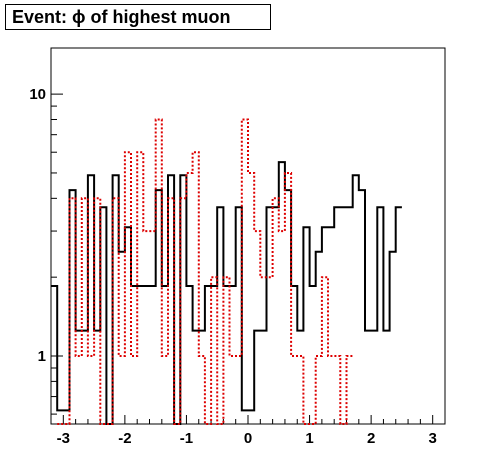 Image resolution: width=496 pixels, height=472 pixels. I want to click on x-tick-label: 3, so click(433, 438).